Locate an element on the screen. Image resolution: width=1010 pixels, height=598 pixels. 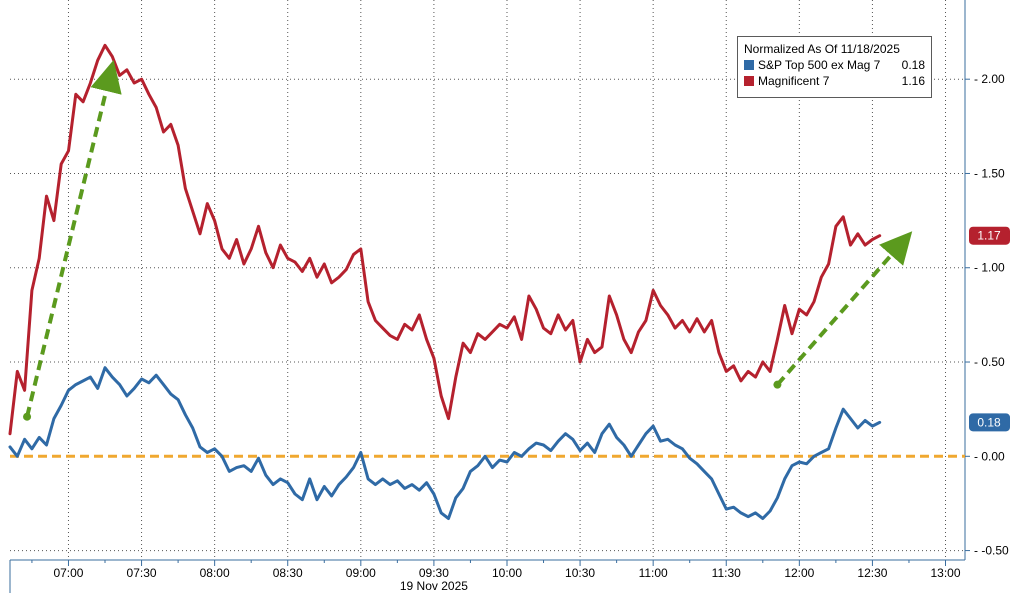
x-tick-label: 13:00 is located at coordinates (945, 573).